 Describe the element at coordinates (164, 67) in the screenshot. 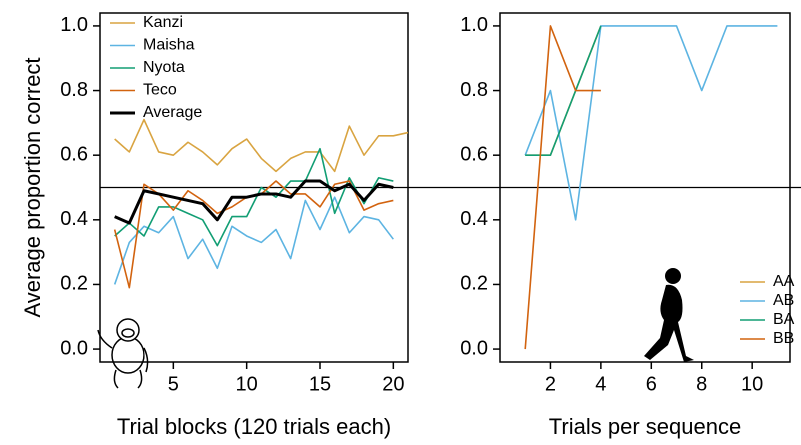

I see `legend-label: Nyota` at that location.